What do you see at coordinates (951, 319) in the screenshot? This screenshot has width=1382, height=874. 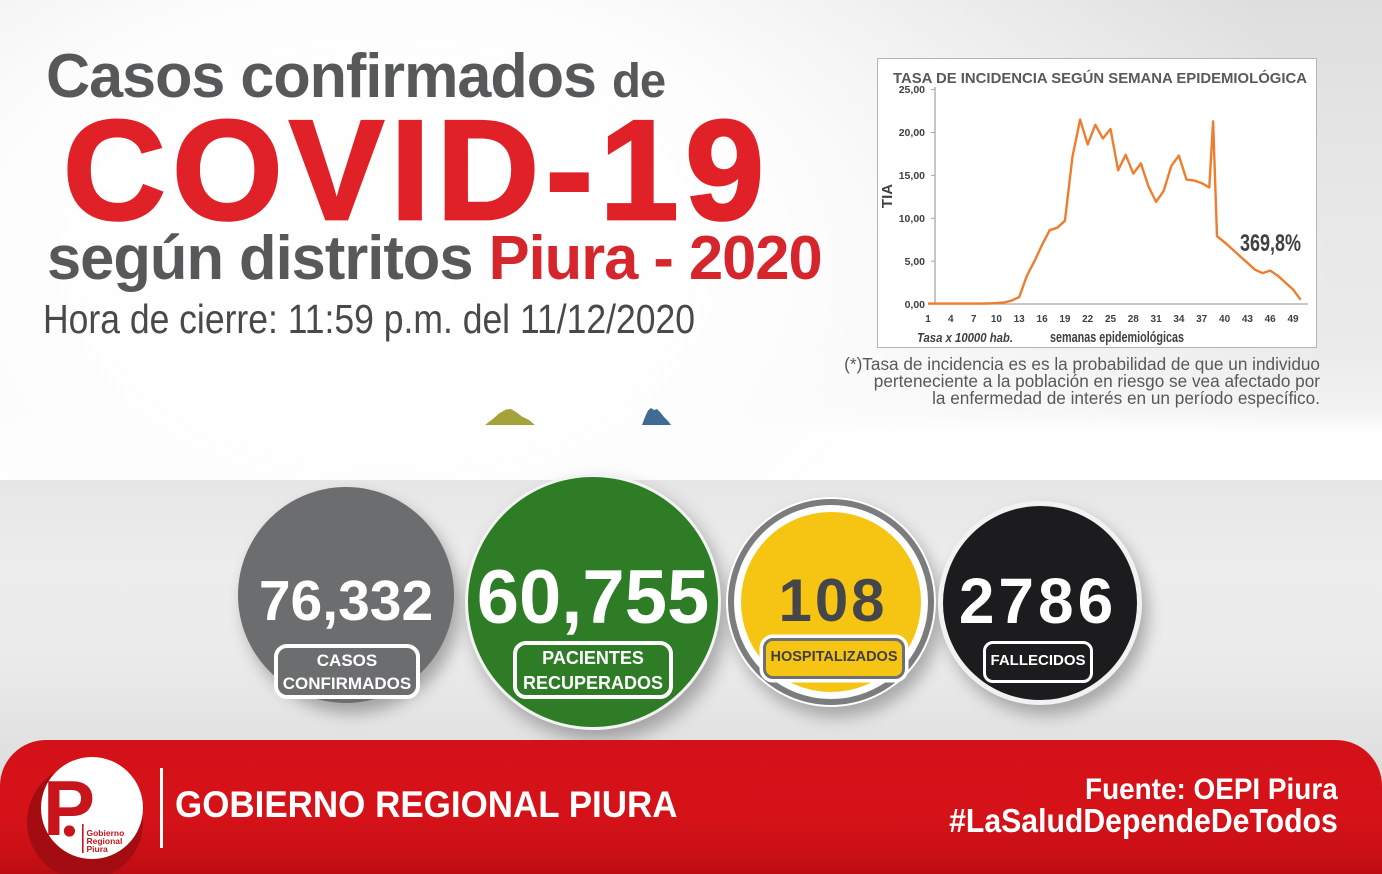 I see `svg-text: 4` at bounding box center [951, 319].